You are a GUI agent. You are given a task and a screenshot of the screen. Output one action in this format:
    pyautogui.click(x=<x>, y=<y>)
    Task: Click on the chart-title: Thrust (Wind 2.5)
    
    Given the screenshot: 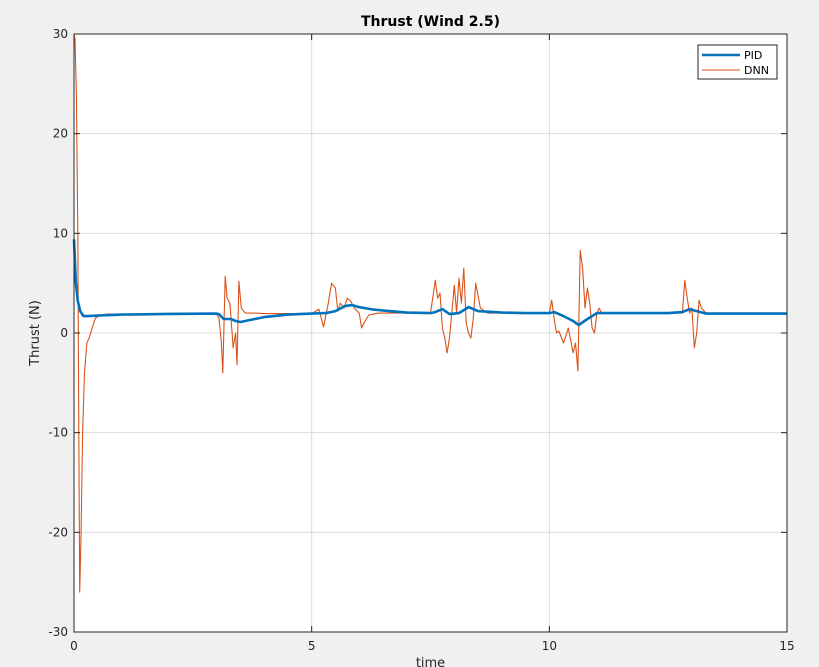 What is the action you would take?
    pyautogui.click(x=430, y=22)
    